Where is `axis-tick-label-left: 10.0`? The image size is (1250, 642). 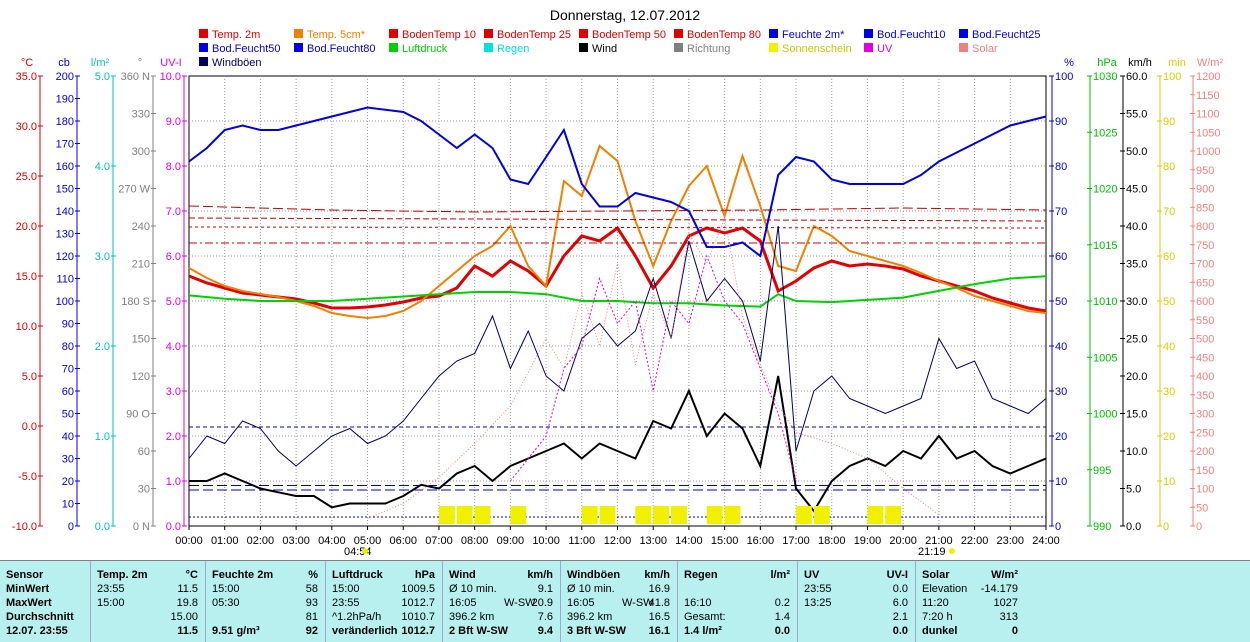 axis-tick-label-left: 10.0 is located at coordinates (26, 327).